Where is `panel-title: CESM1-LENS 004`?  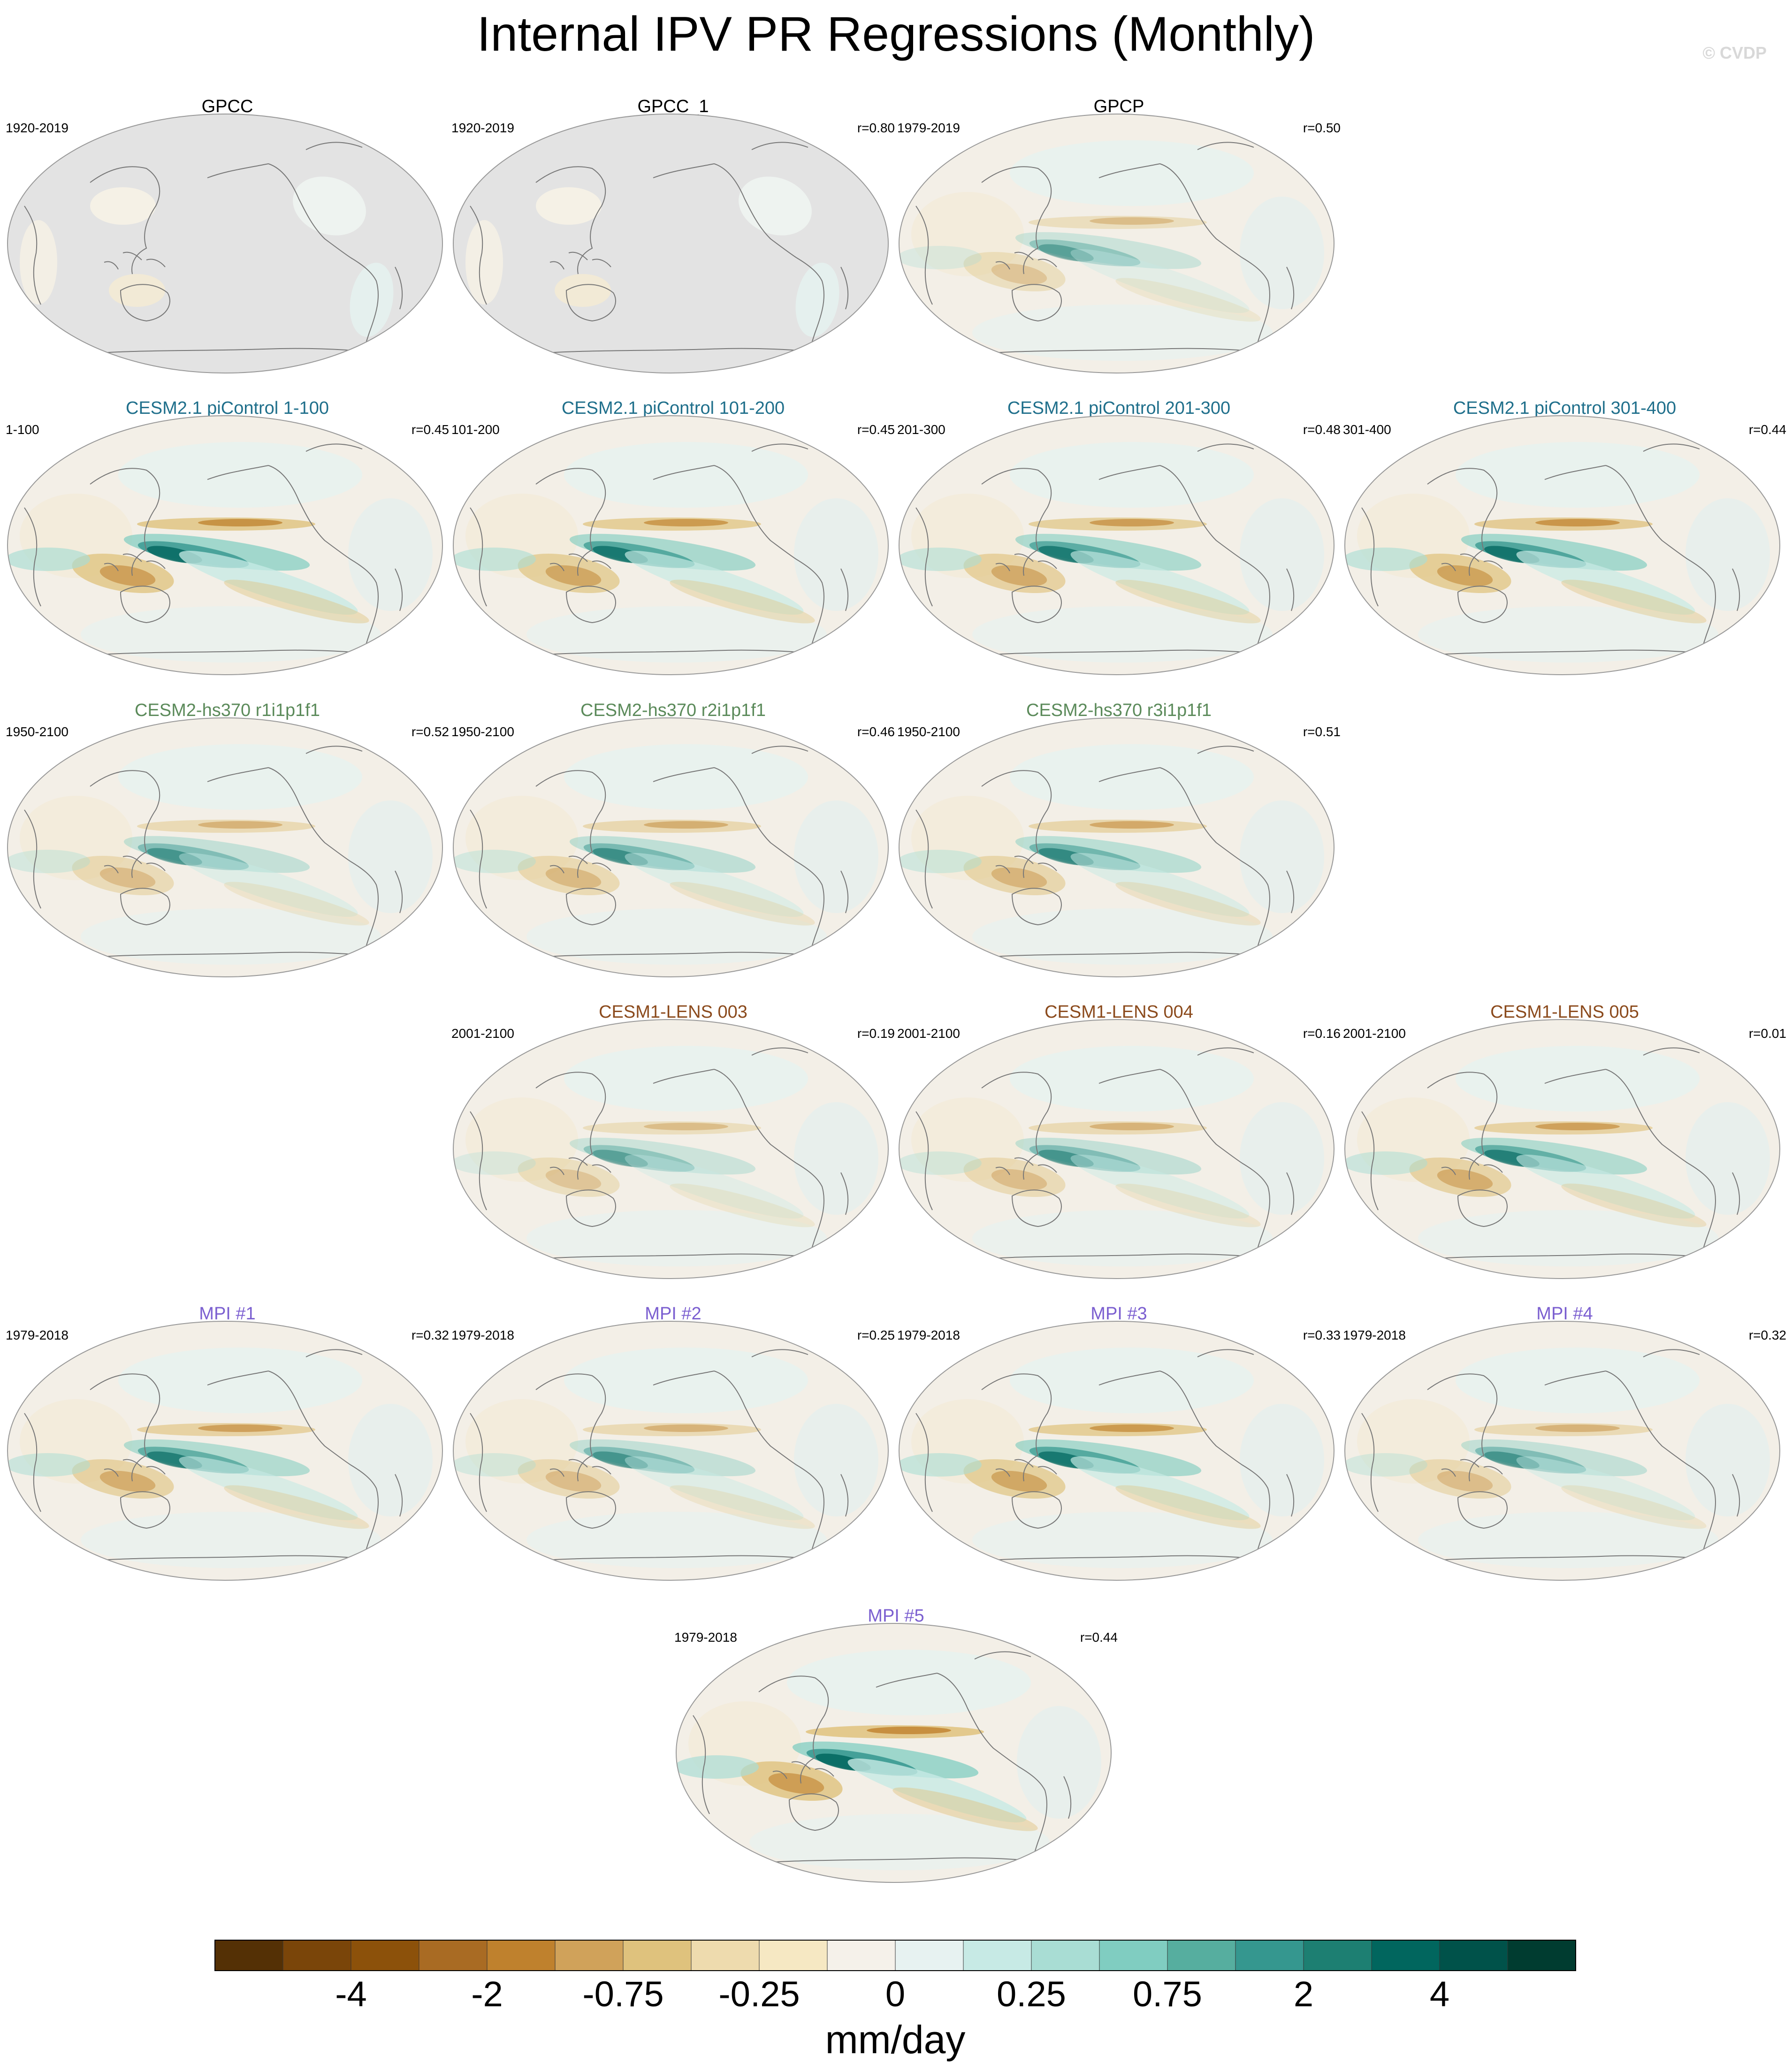
panel-title: CESM1-LENS 004 is located at coordinates (1119, 1012).